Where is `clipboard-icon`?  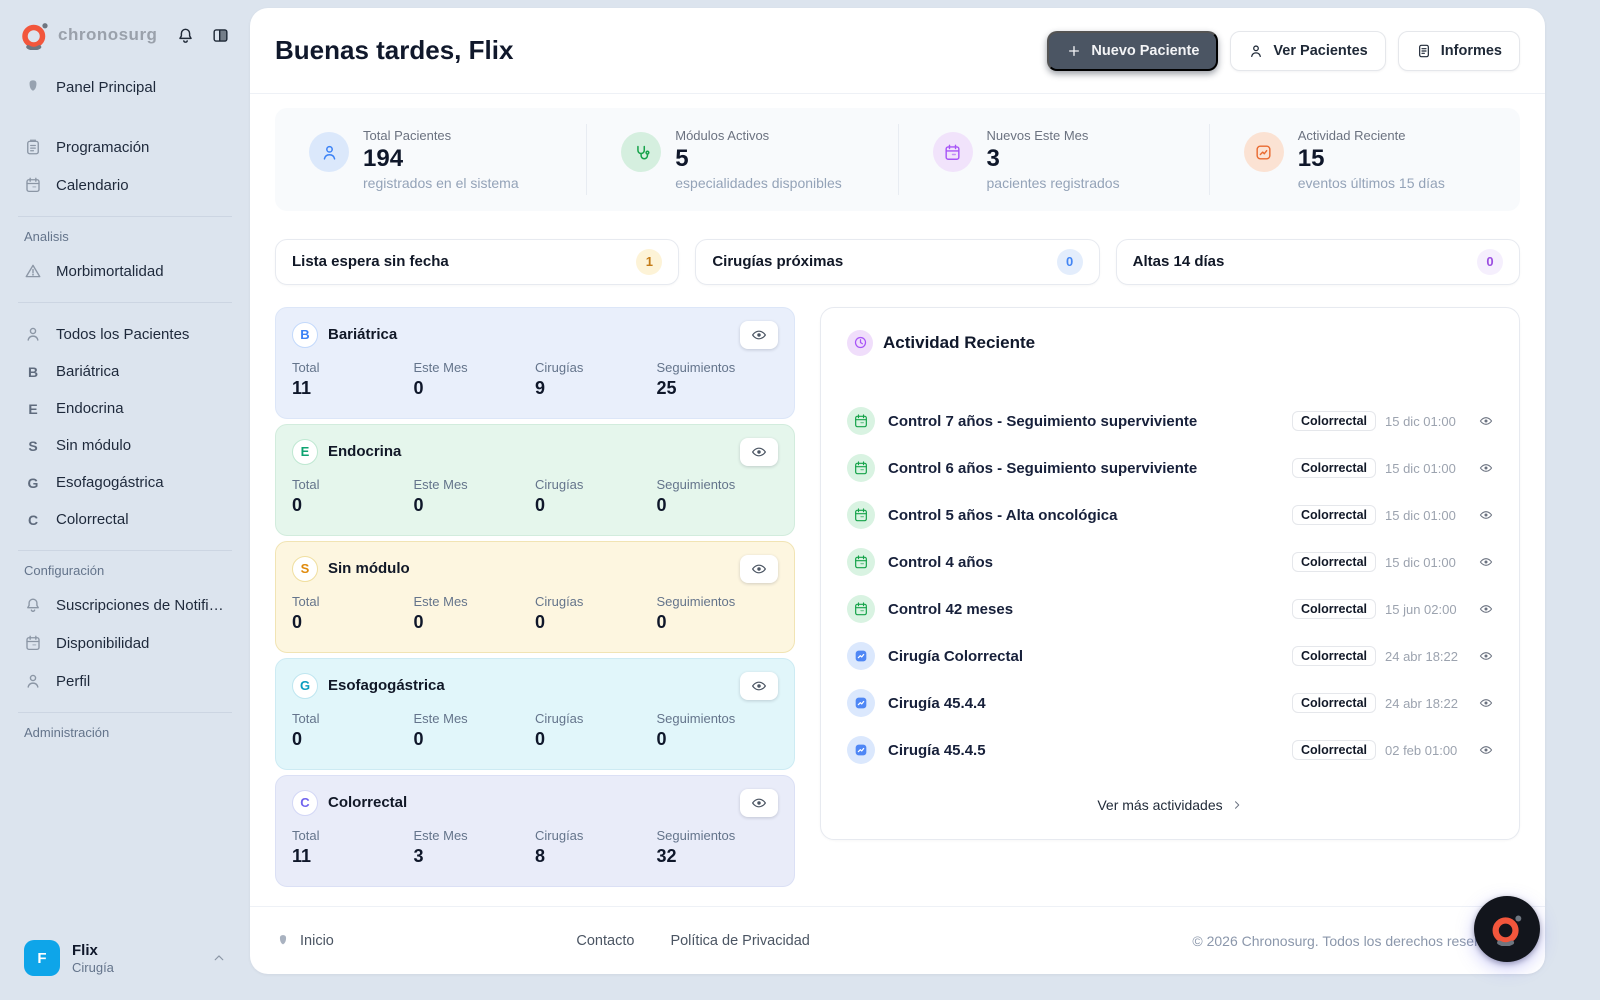
clipboard-icon is located at coordinates (33, 147).